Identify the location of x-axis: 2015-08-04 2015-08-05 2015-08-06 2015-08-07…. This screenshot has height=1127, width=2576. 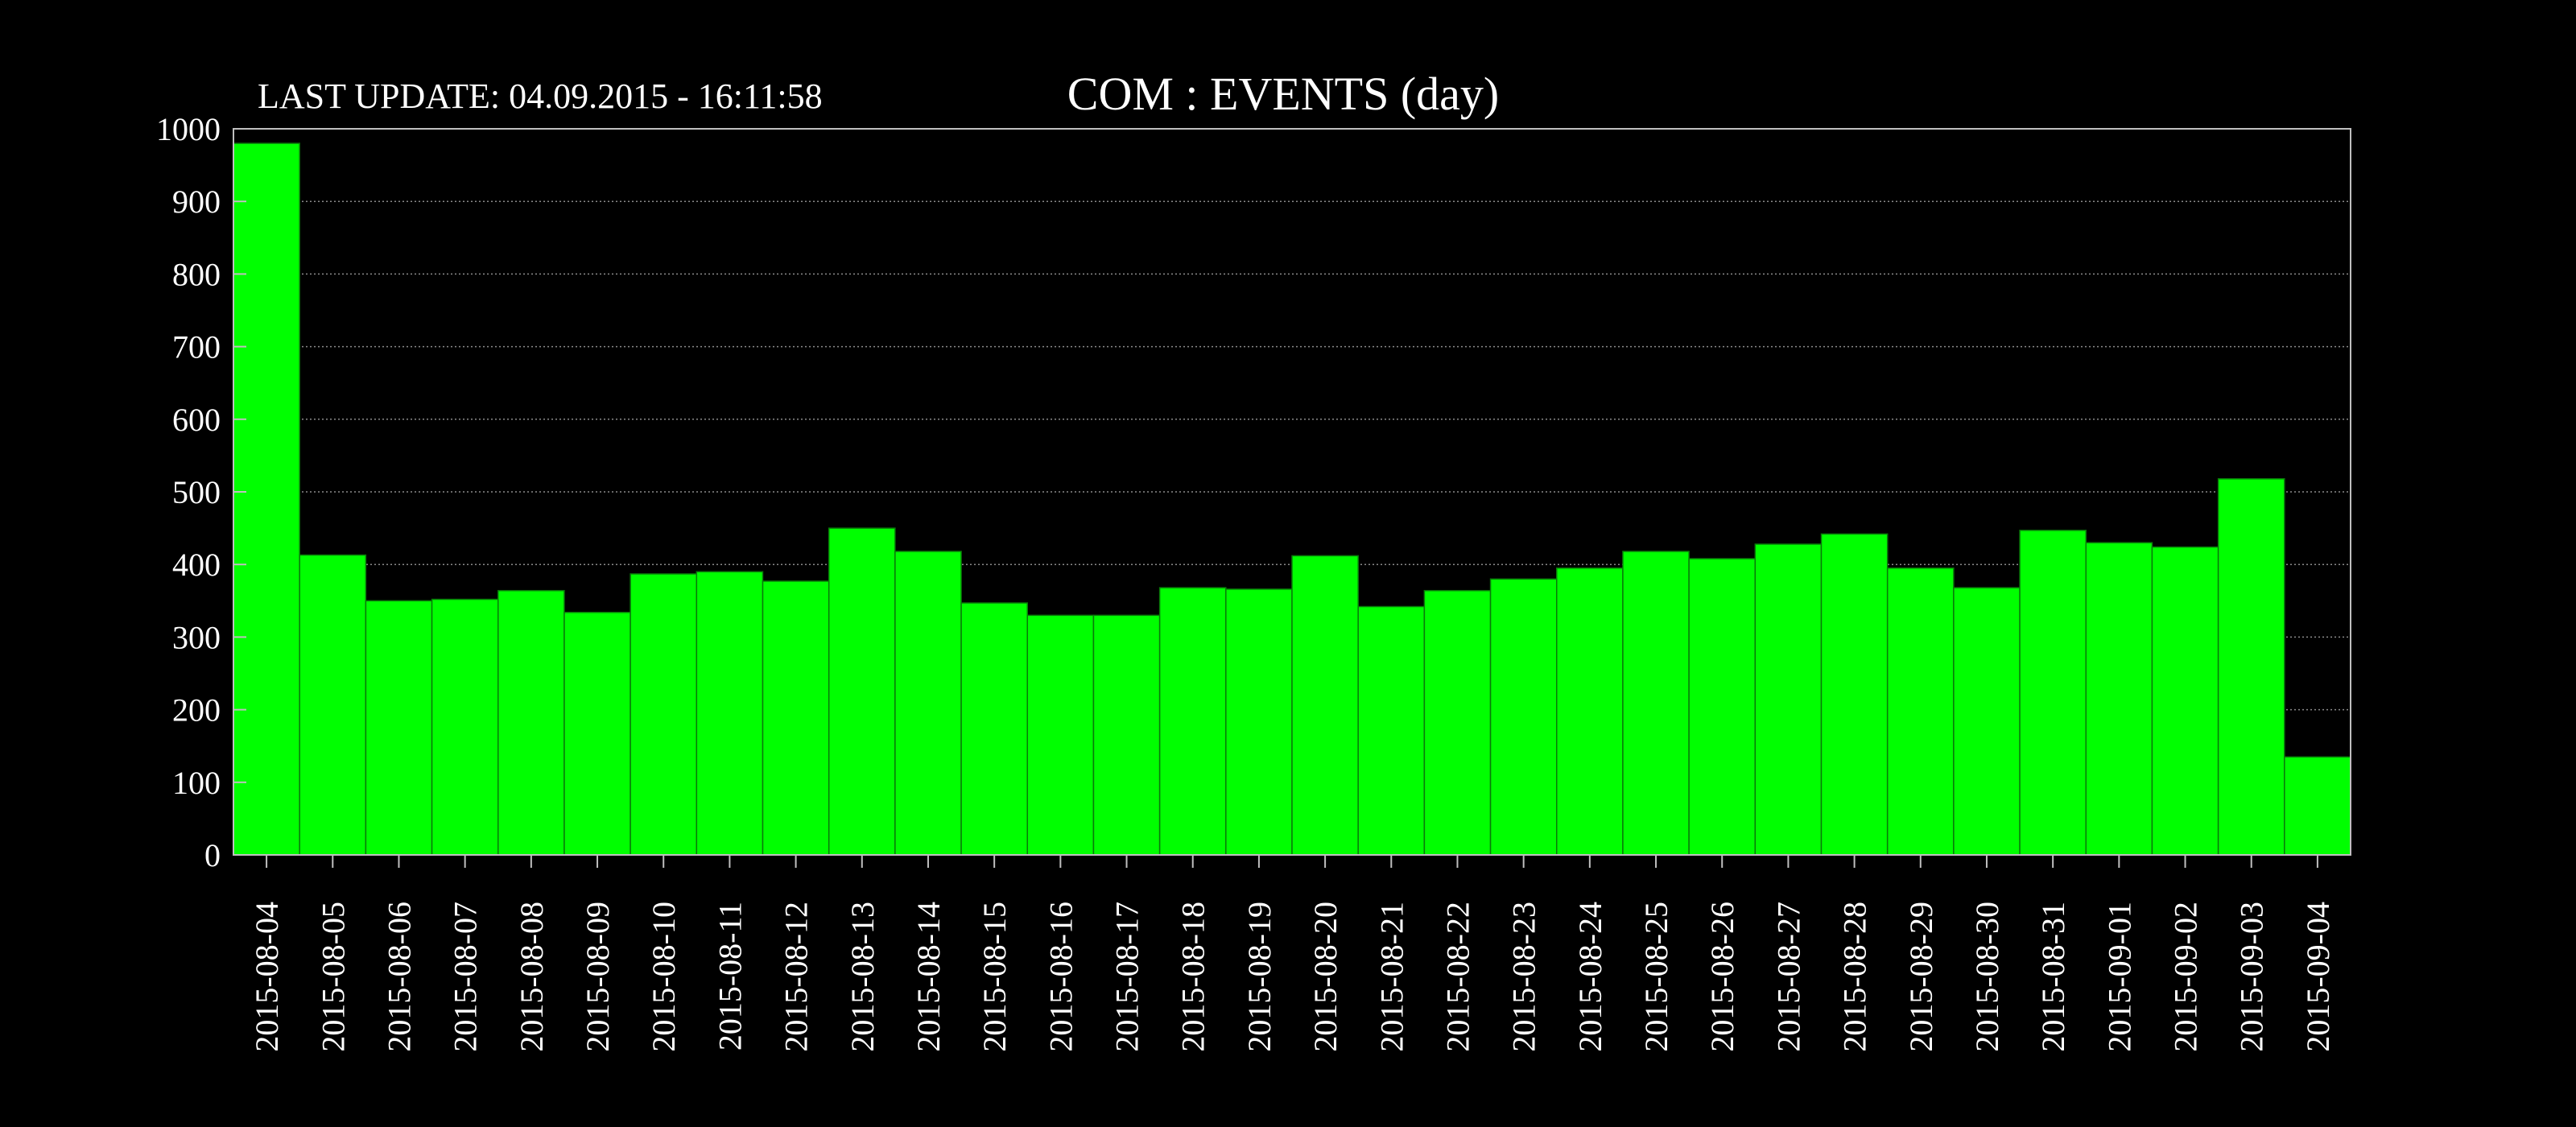
(1292, 953).